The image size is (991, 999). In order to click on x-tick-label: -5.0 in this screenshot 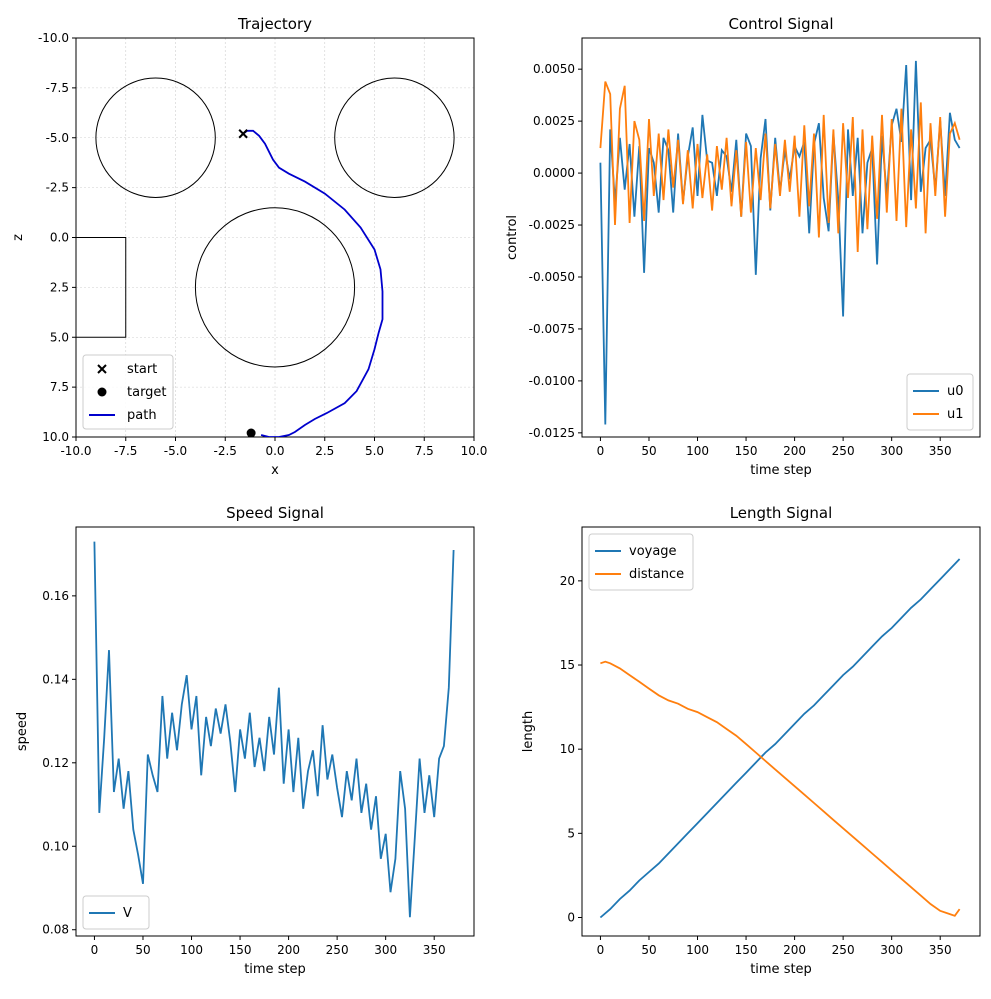, I will do `click(175, 451)`.